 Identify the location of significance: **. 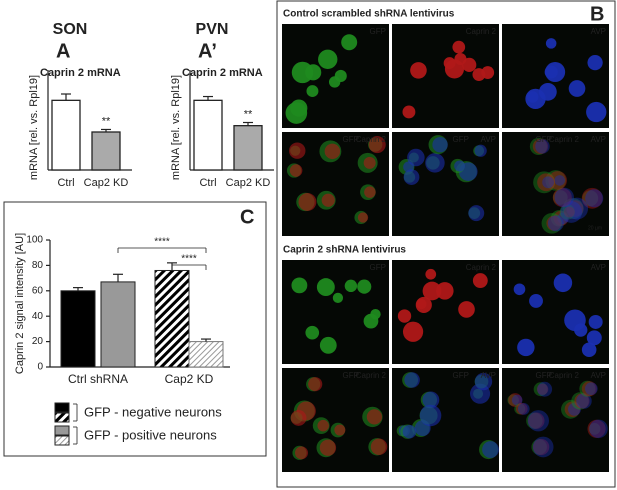
(106, 121).